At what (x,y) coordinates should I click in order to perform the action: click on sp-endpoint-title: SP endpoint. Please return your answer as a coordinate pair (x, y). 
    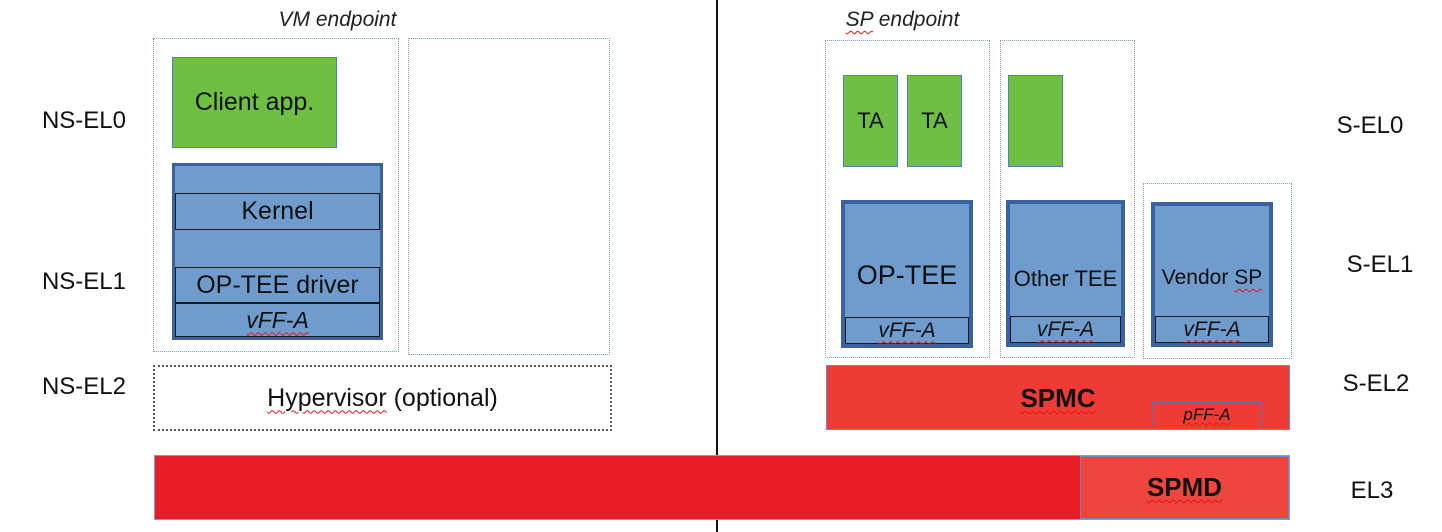
    Looking at the image, I should click on (902, 20).